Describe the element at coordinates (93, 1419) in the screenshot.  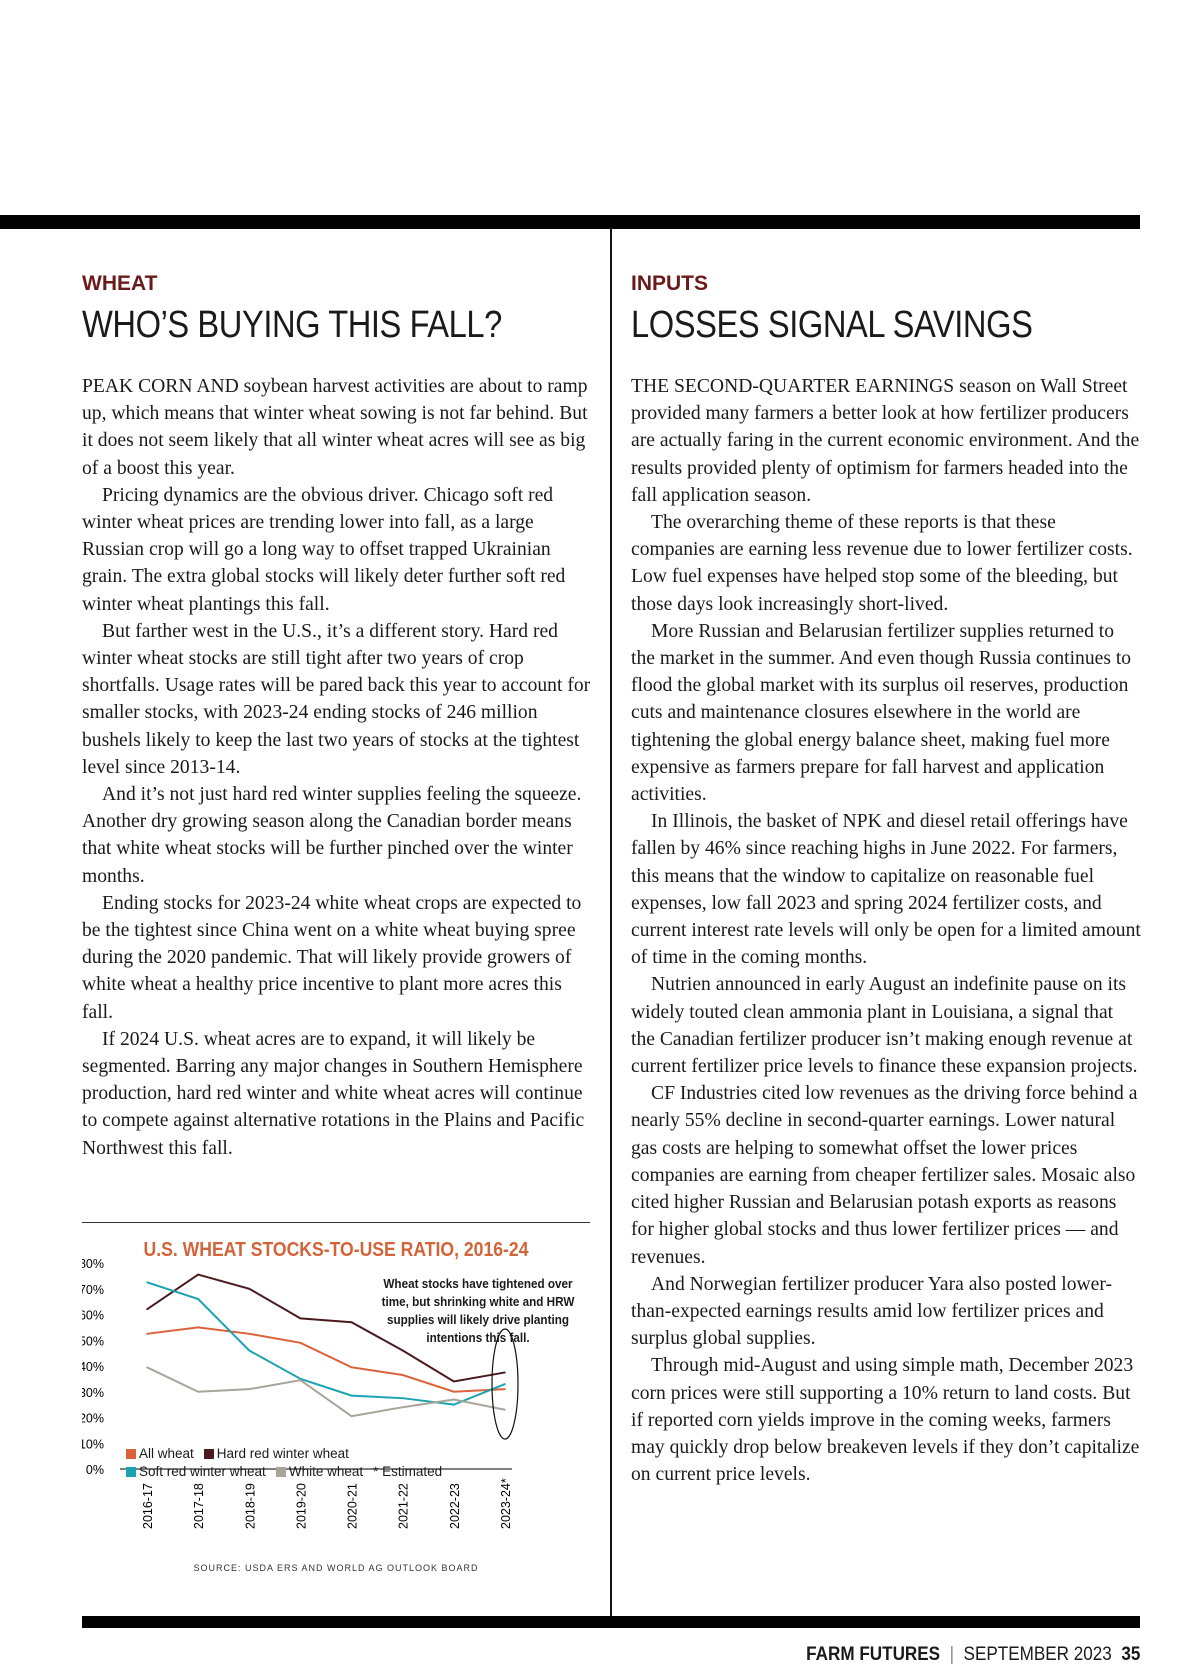
I see `y-tick-label: 20%` at that location.